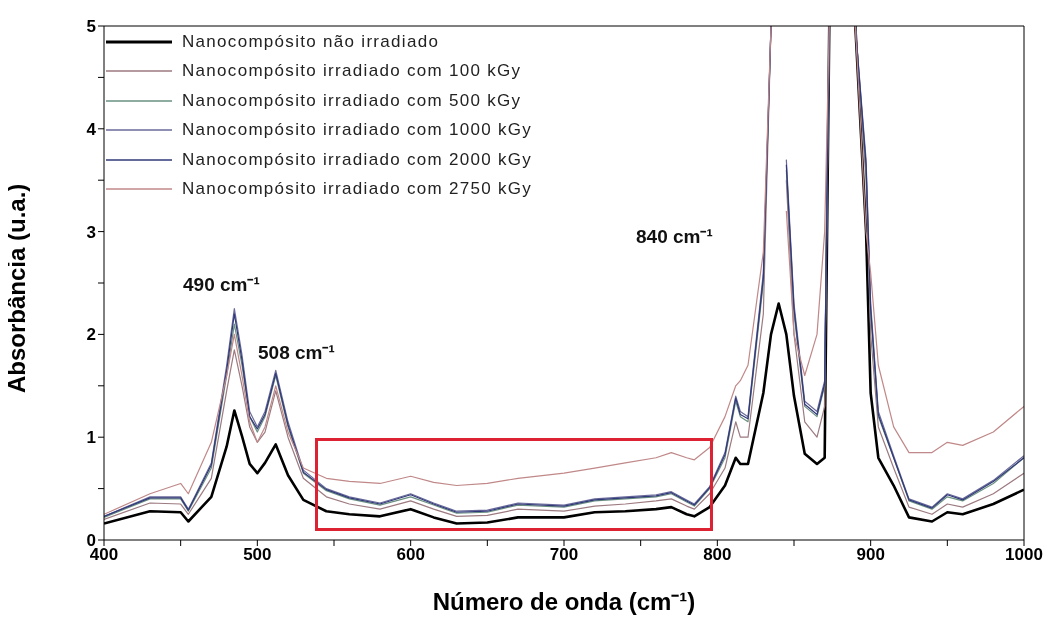 The height and width of the screenshot is (640, 1053). I want to click on legend-label: Nanocompósito irradiado com 2000 kGy, so click(357, 159).